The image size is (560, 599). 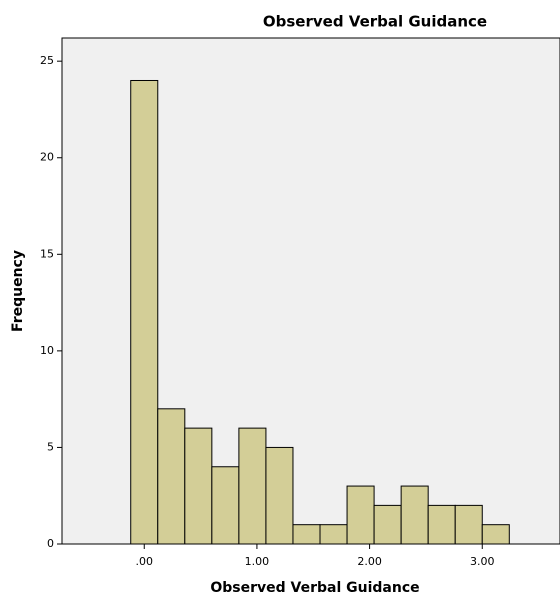 What do you see at coordinates (144, 561) in the screenshot?
I see `x-tick-label: .00` at bounding box center [144, 561].